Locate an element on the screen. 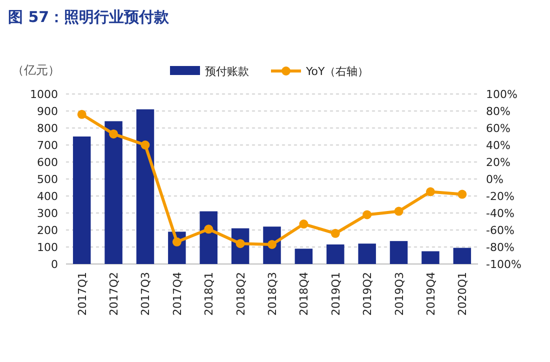 The width and height of the screenshot is (550, 362). x-tick-label: 2017Q1 is located at coordinates (82, 294).